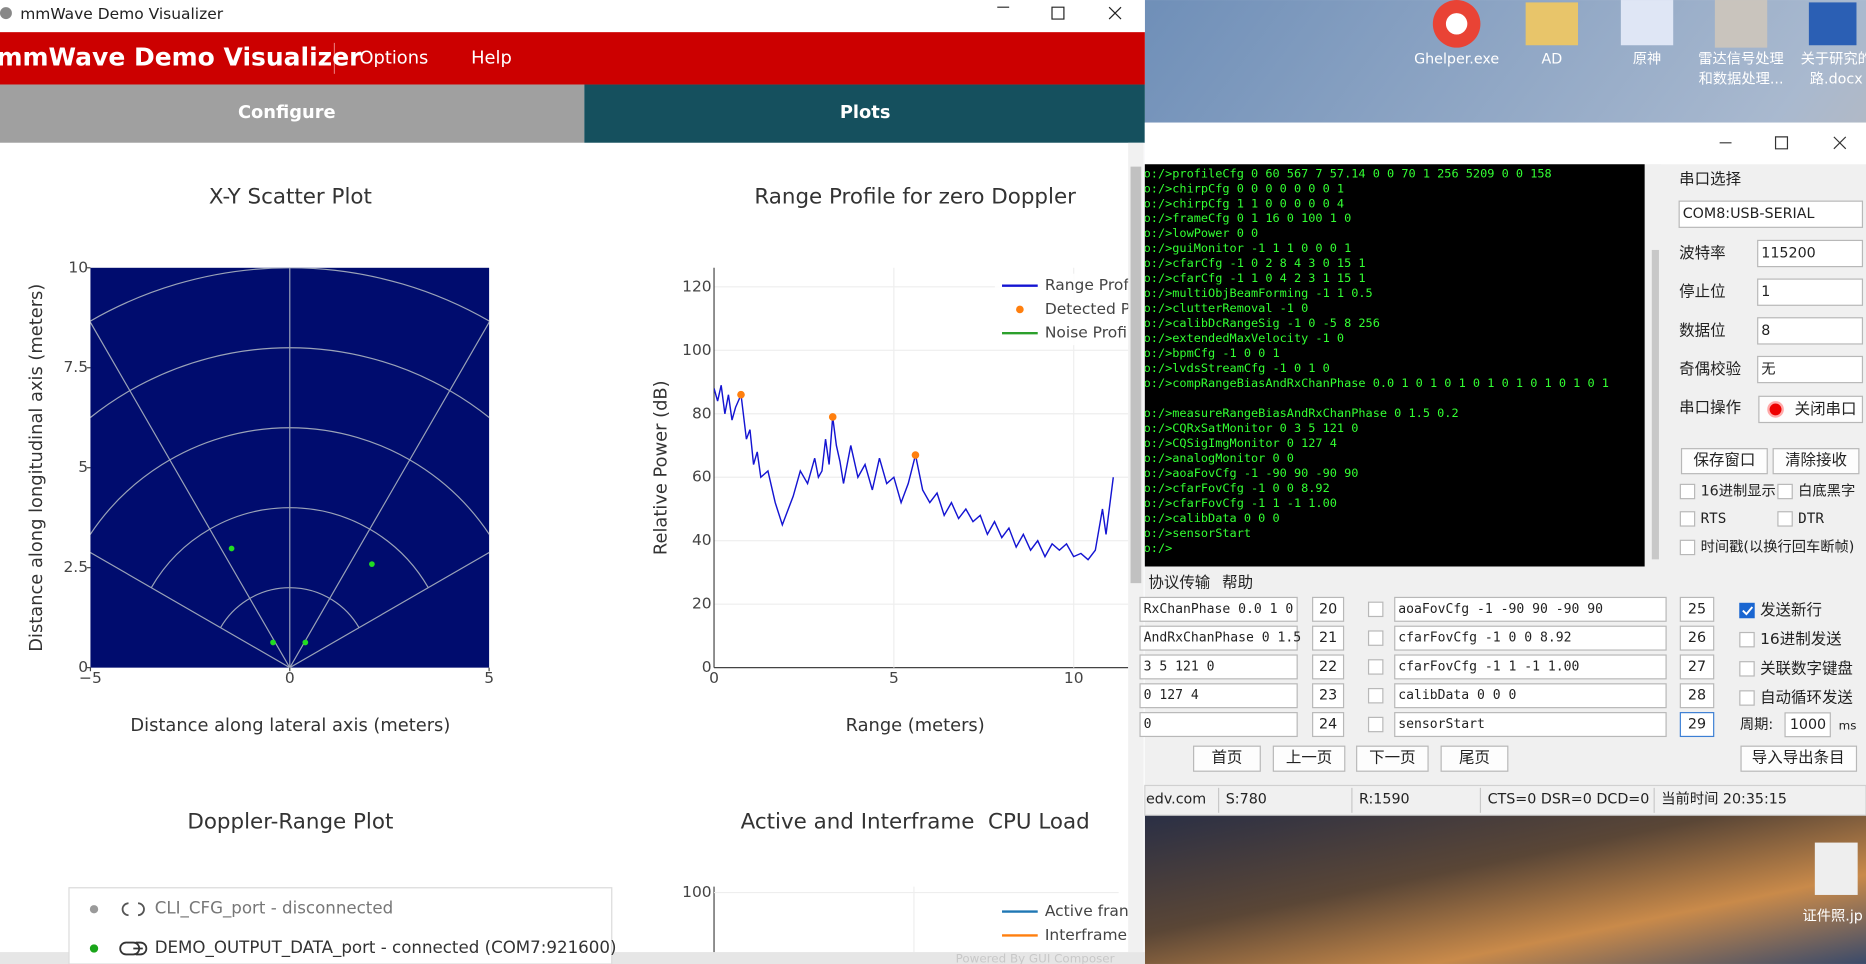  What do you see at coordinates (1738, 491) in the screenshot?
I see `checkbox-label: 16进制显示` at bounding box center [1738, 491].